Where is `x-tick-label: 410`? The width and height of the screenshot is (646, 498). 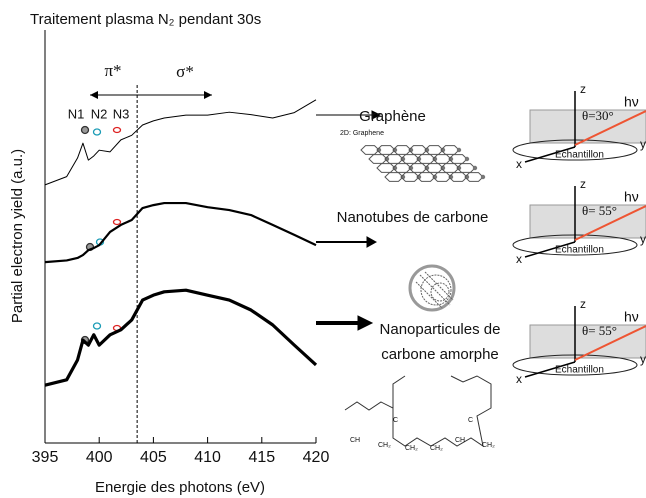
x-tick-label: 410 is located at coordinates (207, 457).